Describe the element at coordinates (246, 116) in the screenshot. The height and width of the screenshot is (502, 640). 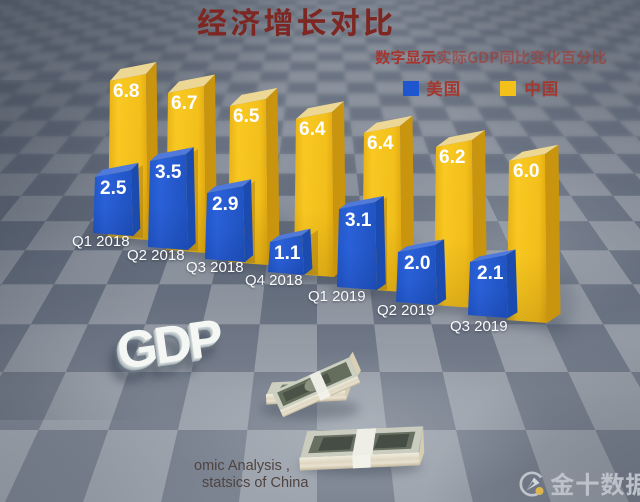
I see `svg-text: 6.5` at that location.